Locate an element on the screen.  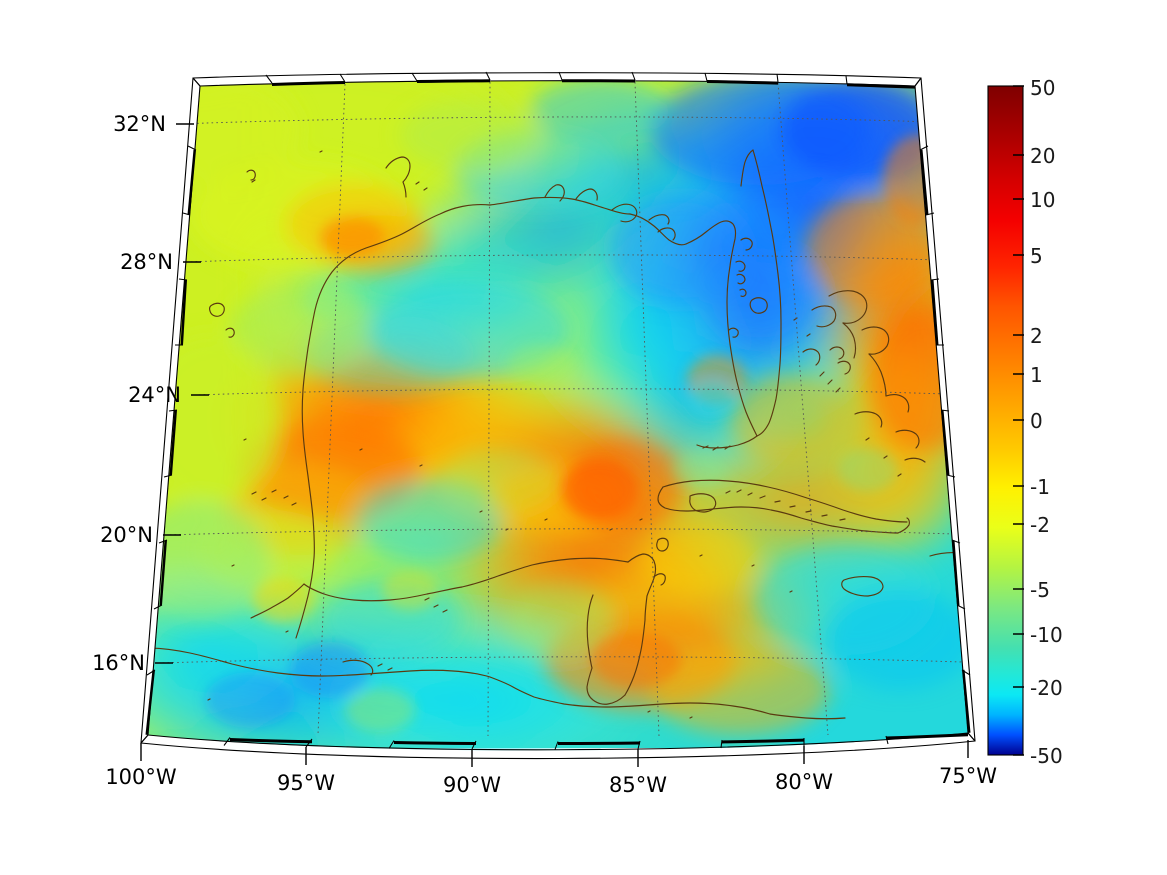
colorbar-tick-label: 2 is located at coordinates (1036, 336).